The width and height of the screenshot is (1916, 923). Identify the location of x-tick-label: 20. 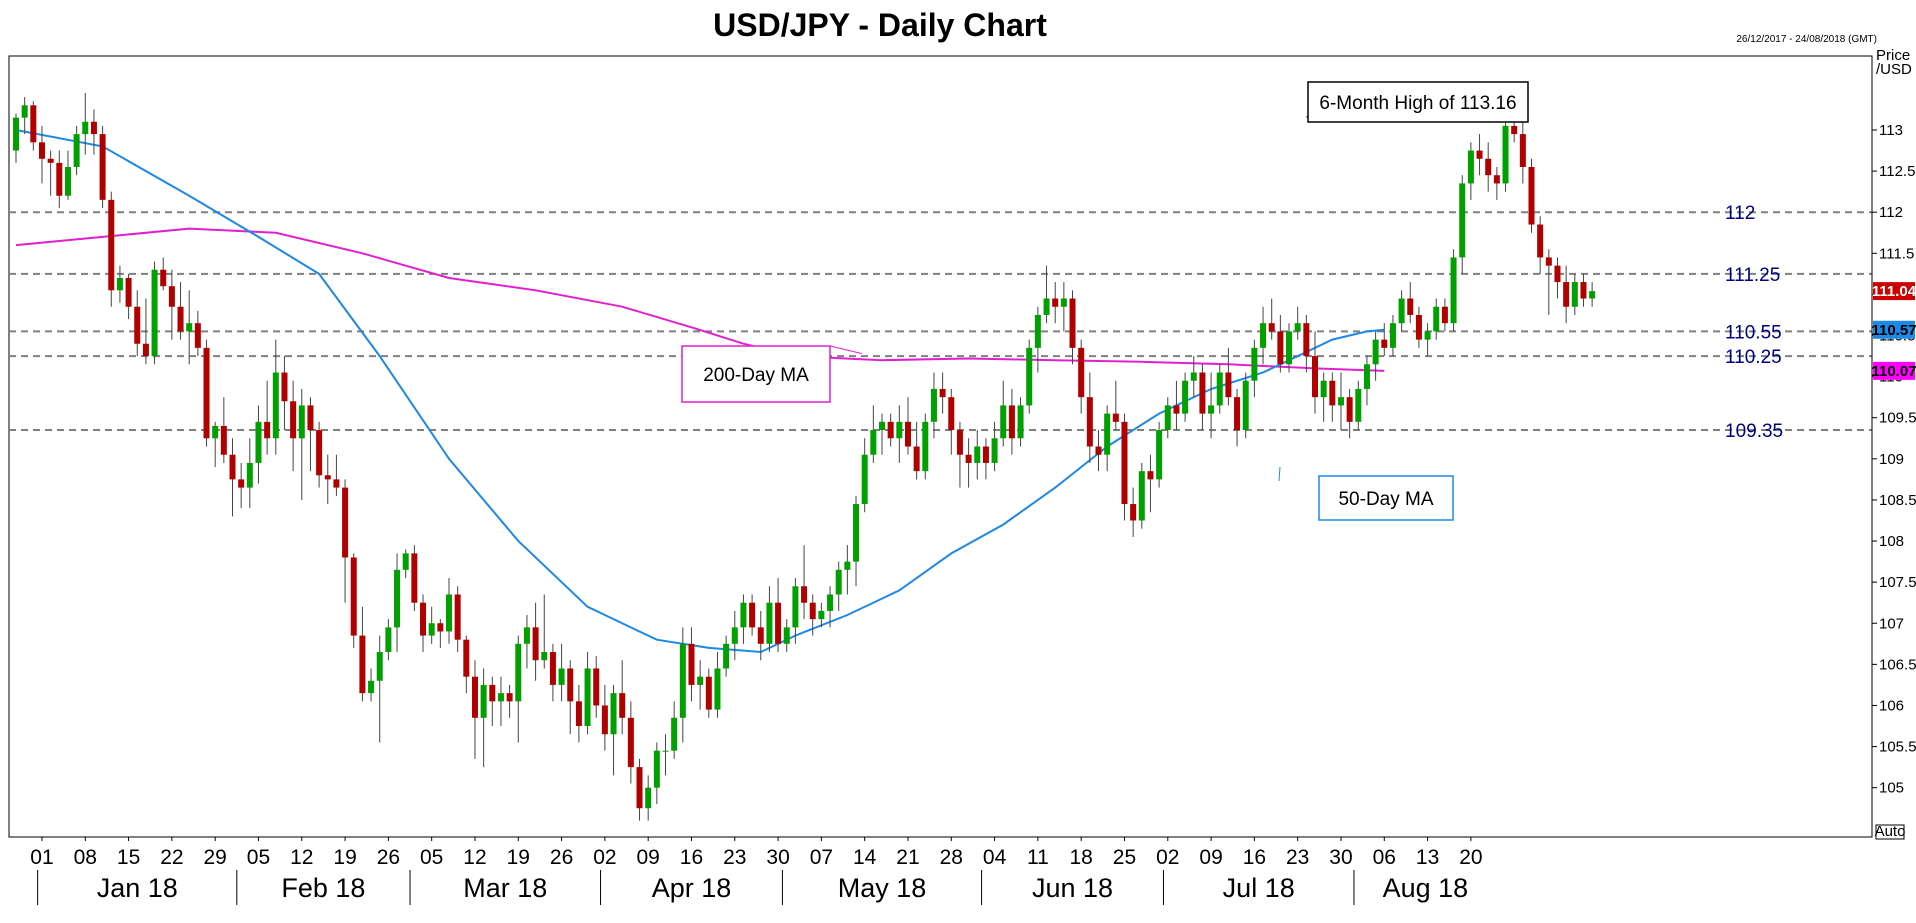
(1470, 857).